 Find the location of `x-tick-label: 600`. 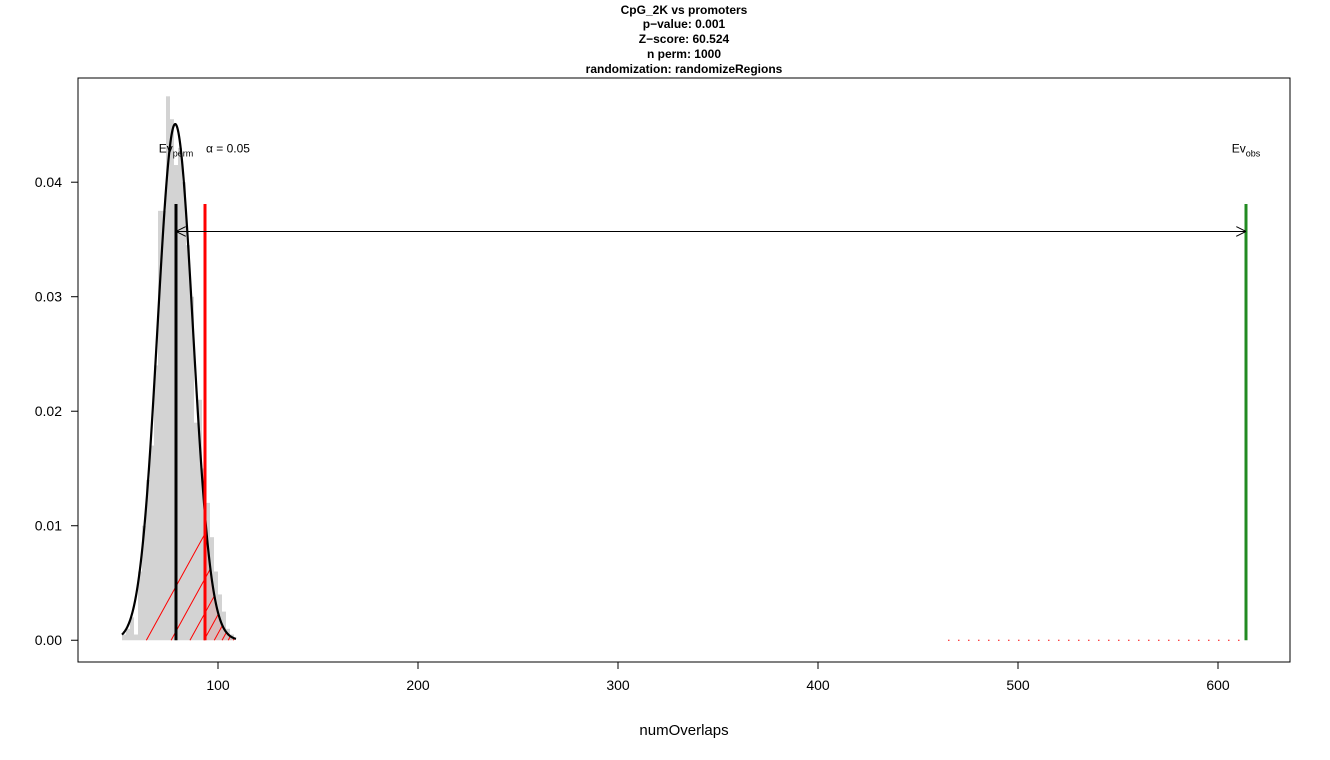

x-tick-label: 600 is located at coordinates (1218, 685).